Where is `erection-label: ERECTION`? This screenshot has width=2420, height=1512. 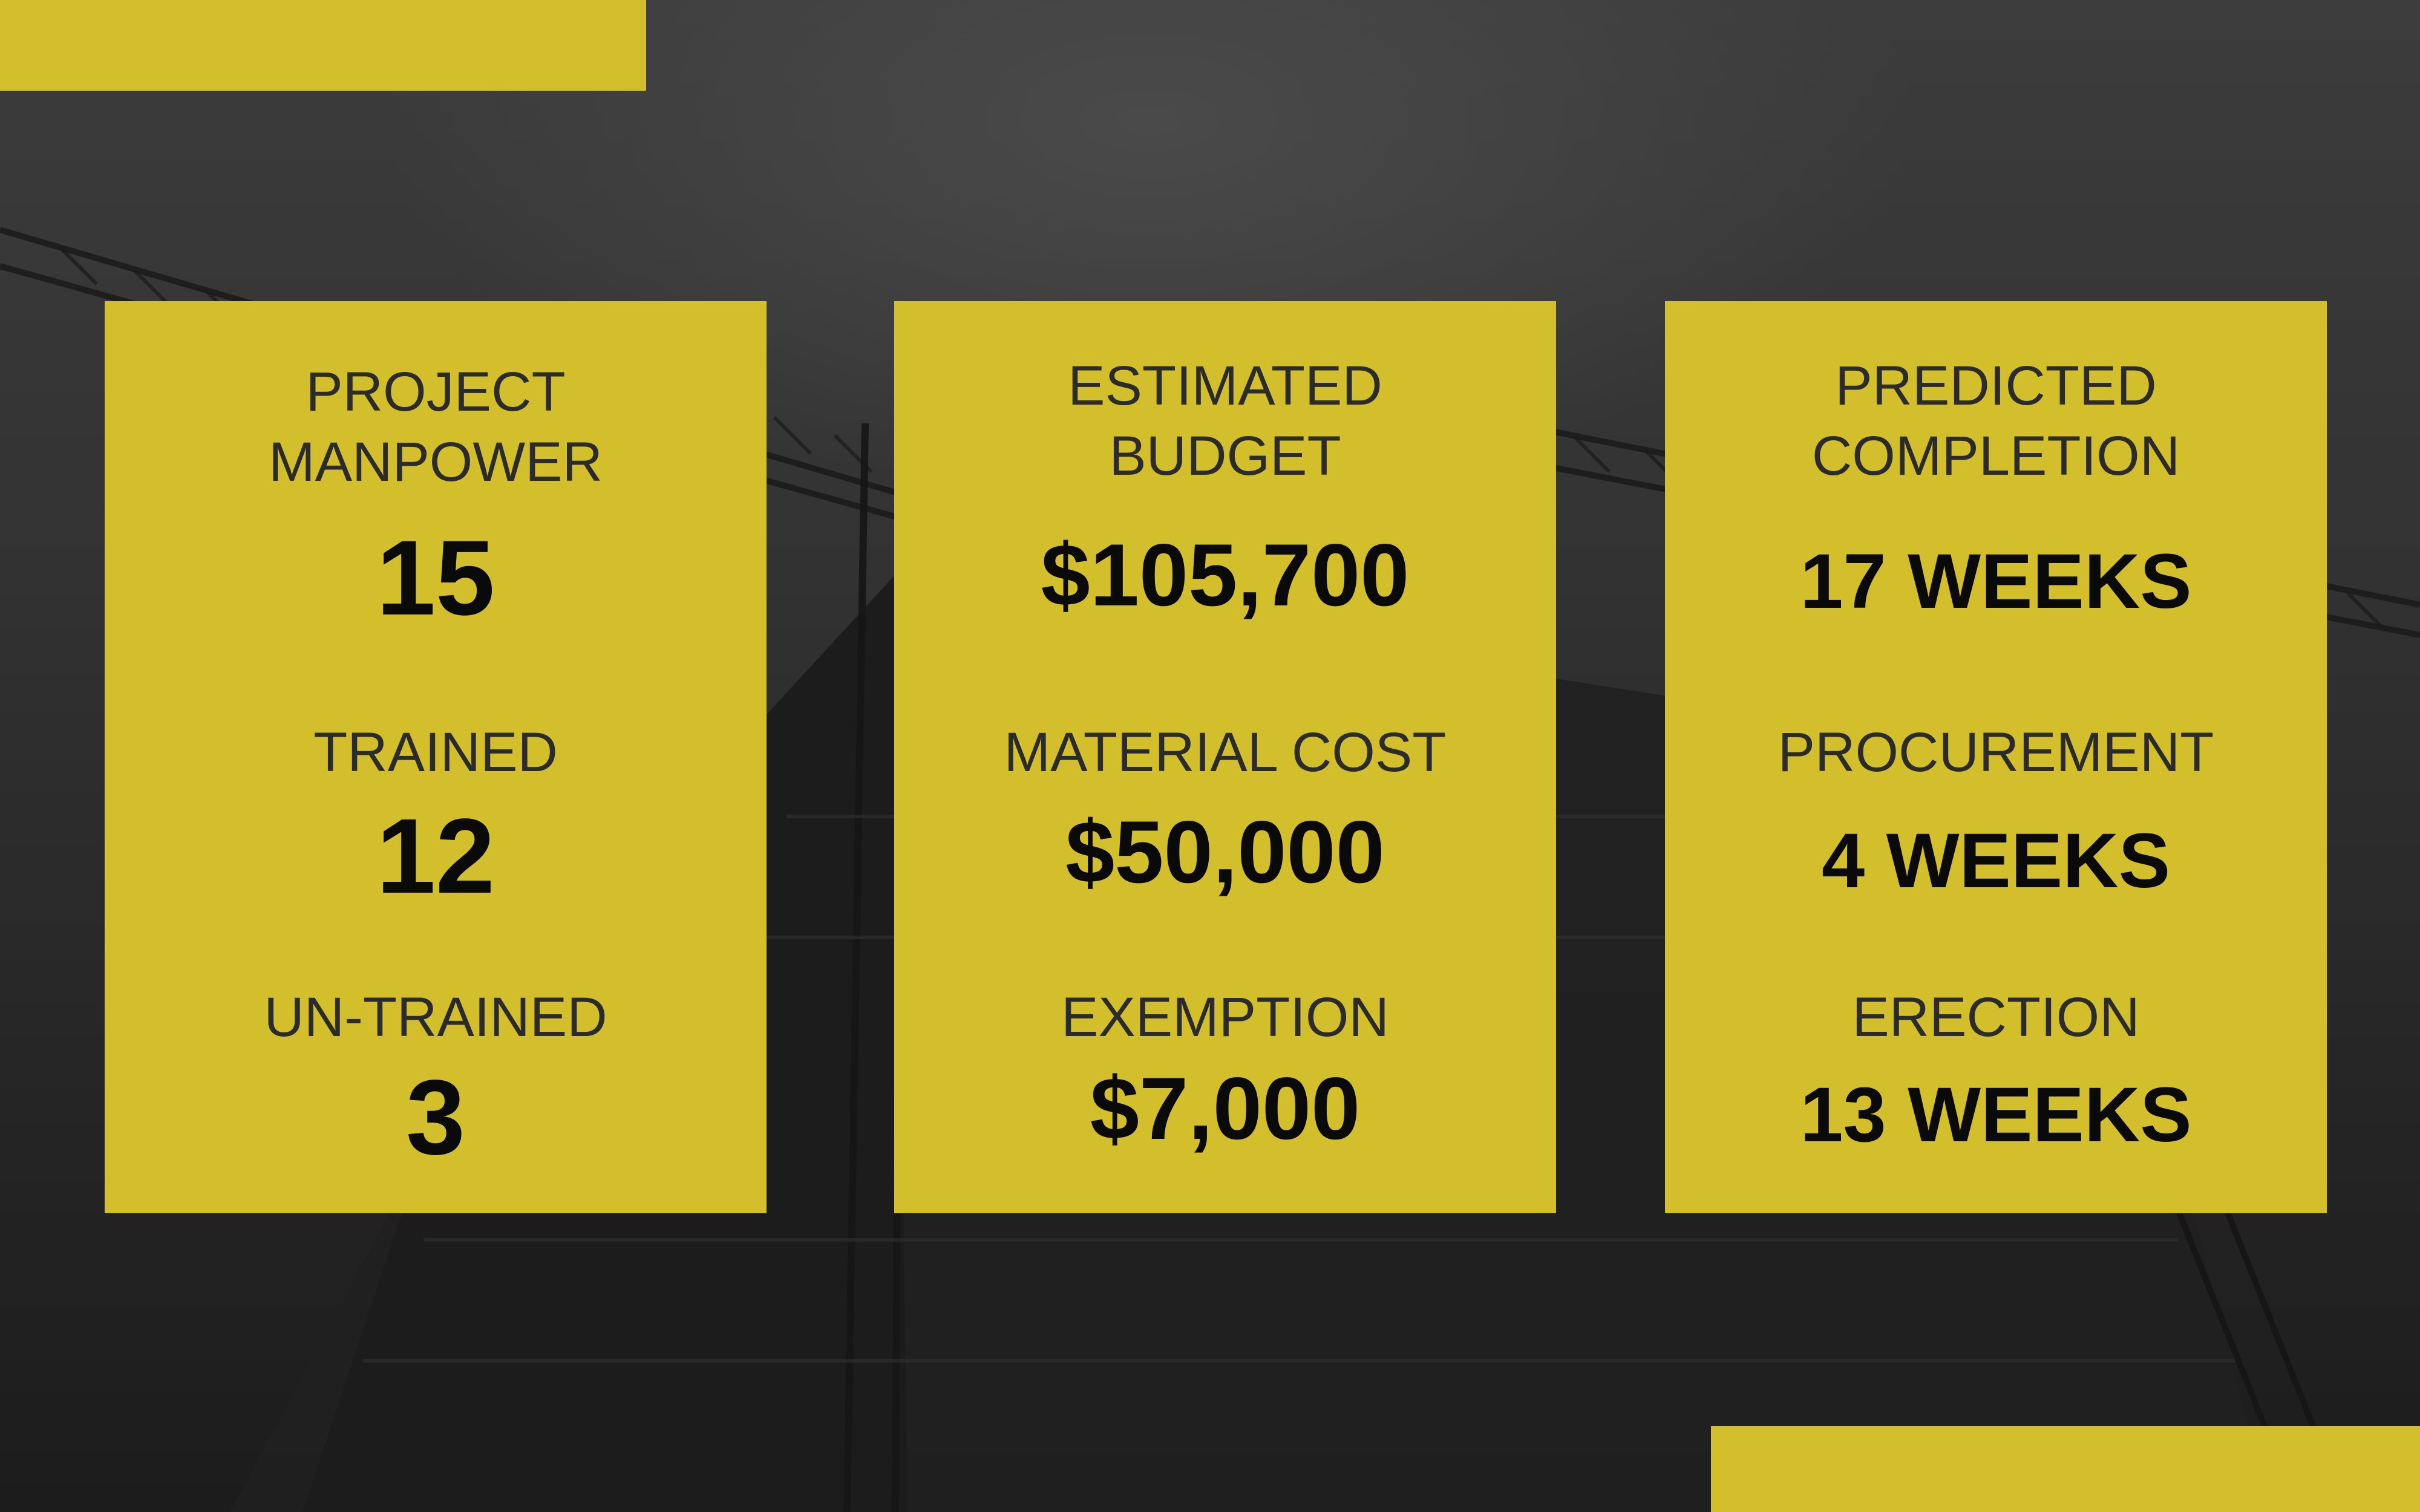
erection-label: ERECTION is located at coordinates (1996, 1017).